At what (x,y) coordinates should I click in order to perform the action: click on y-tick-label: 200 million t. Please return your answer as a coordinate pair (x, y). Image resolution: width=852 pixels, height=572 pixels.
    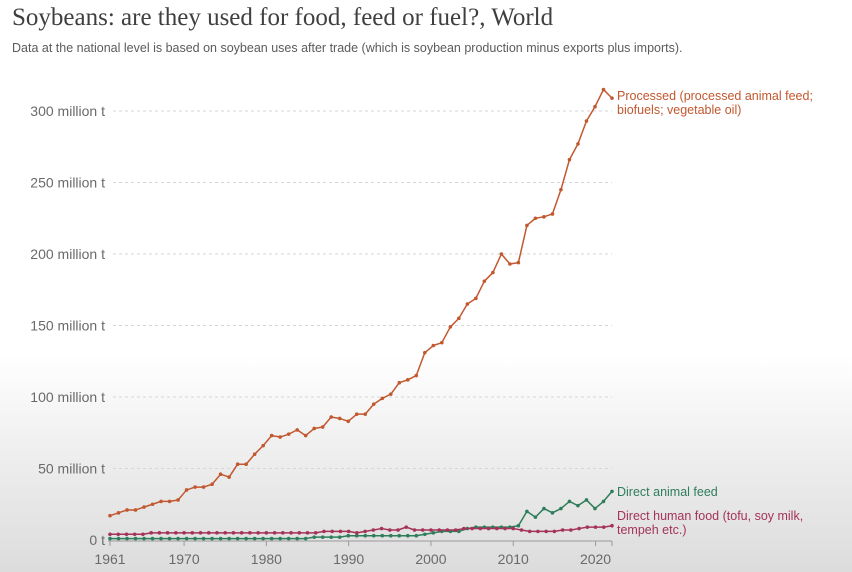
    Looking at the image, I should click on (67, 254).